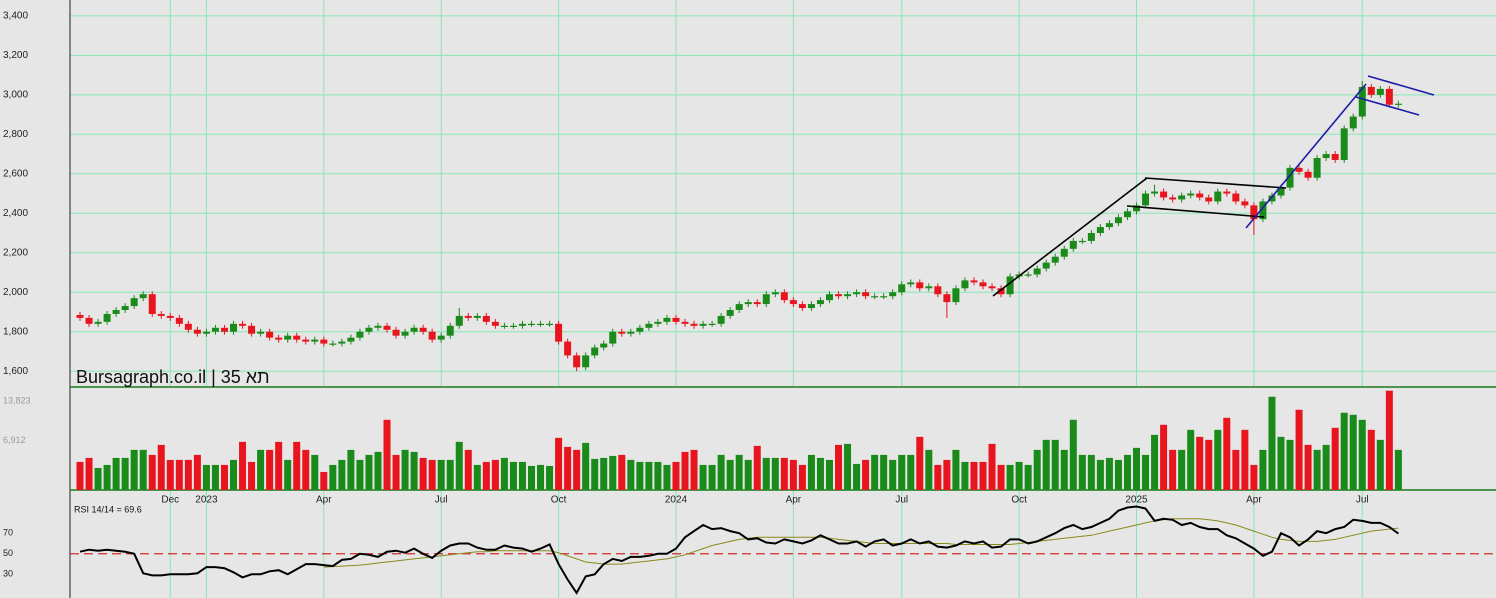 This screenshot has width=1496, height=598. I want to click on x-tick-label: 2024, so click(676, 500).